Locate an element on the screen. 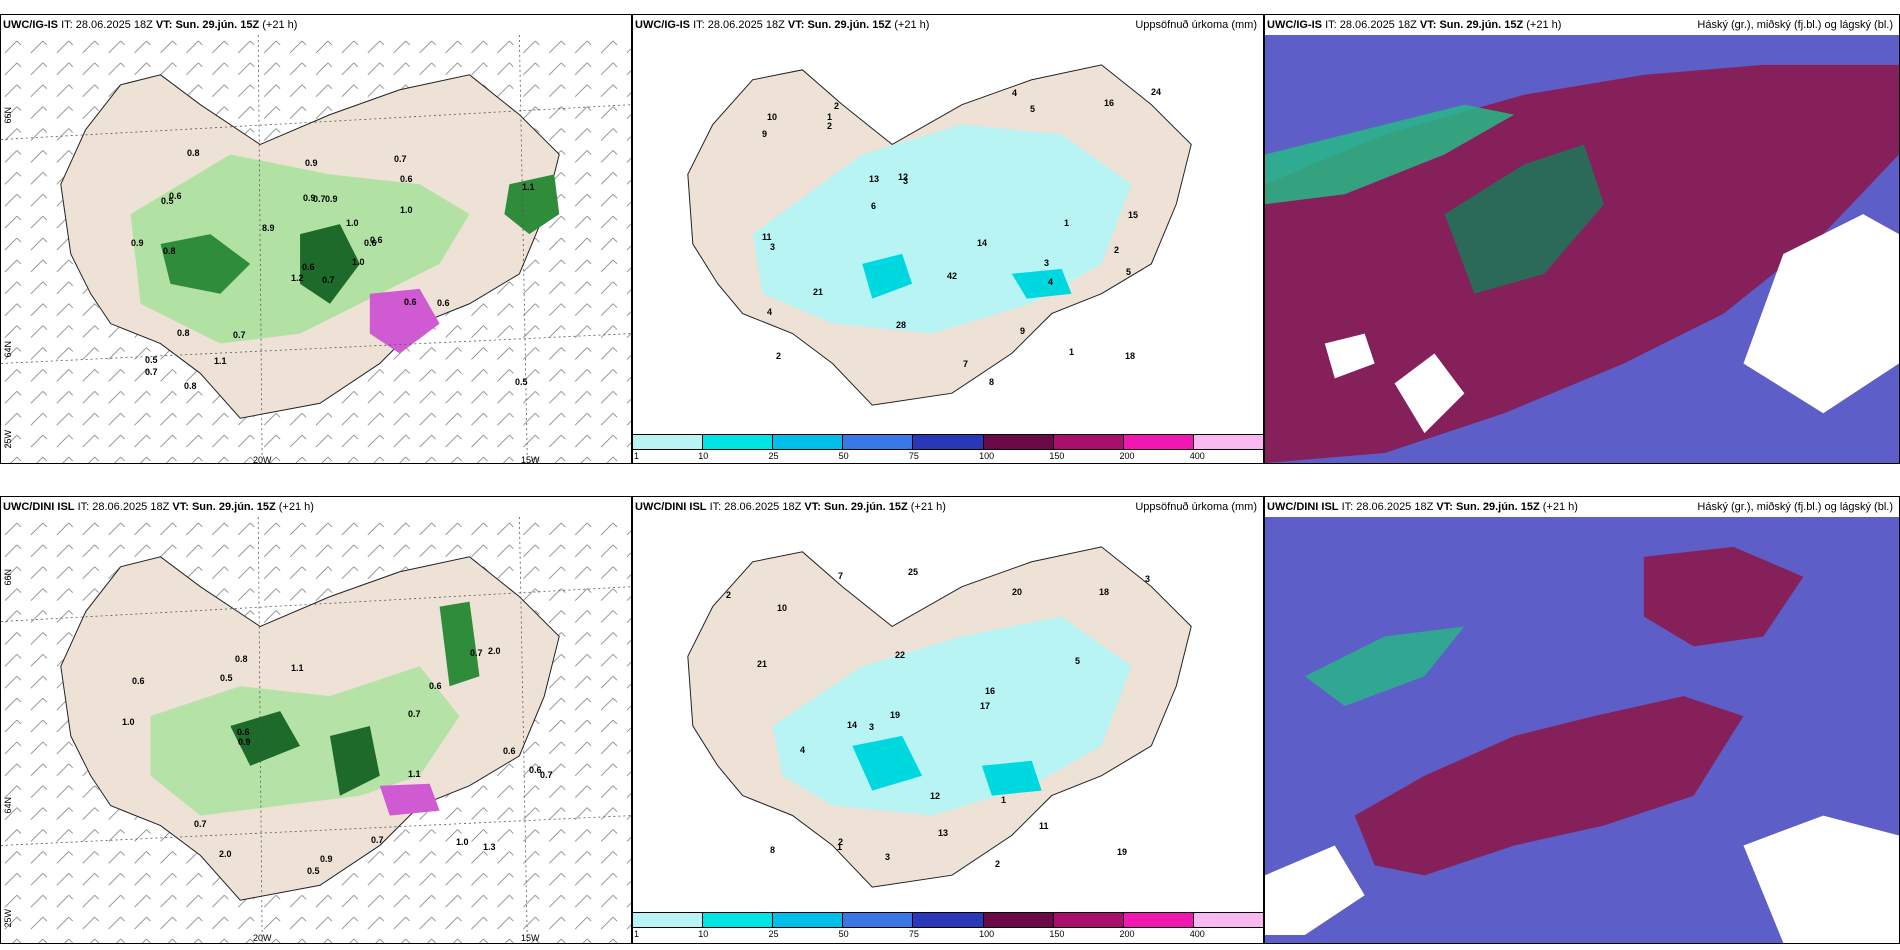  map-value-label: 21 is located at coordinates (818, 292).